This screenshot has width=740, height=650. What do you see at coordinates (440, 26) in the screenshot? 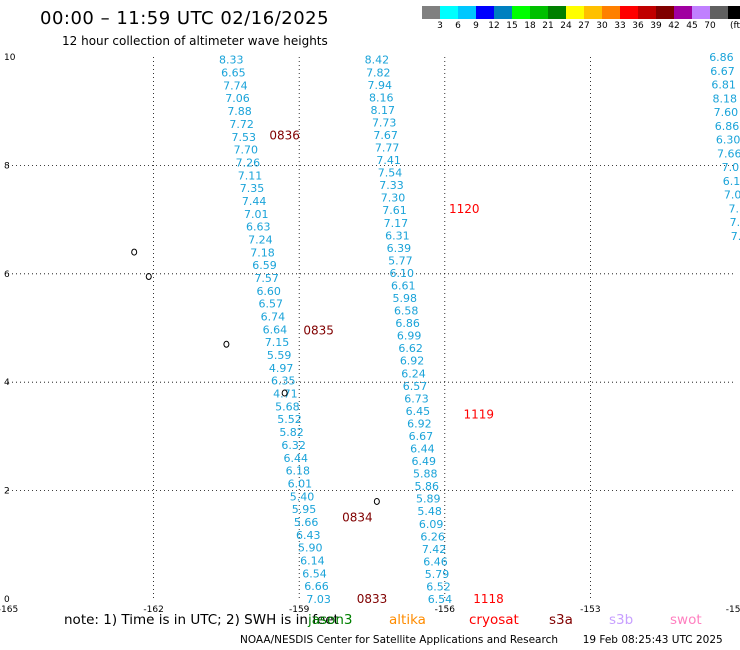
I see `color-scale-tick: 3` at bounding box center [440, 26].